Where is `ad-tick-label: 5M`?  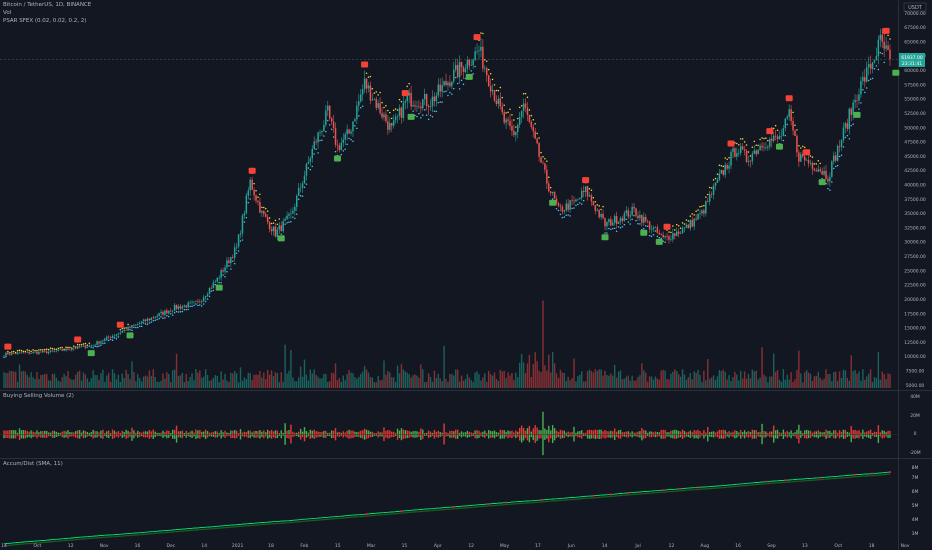 ad-tick-label: 5M is located at coordinates (915, 506).